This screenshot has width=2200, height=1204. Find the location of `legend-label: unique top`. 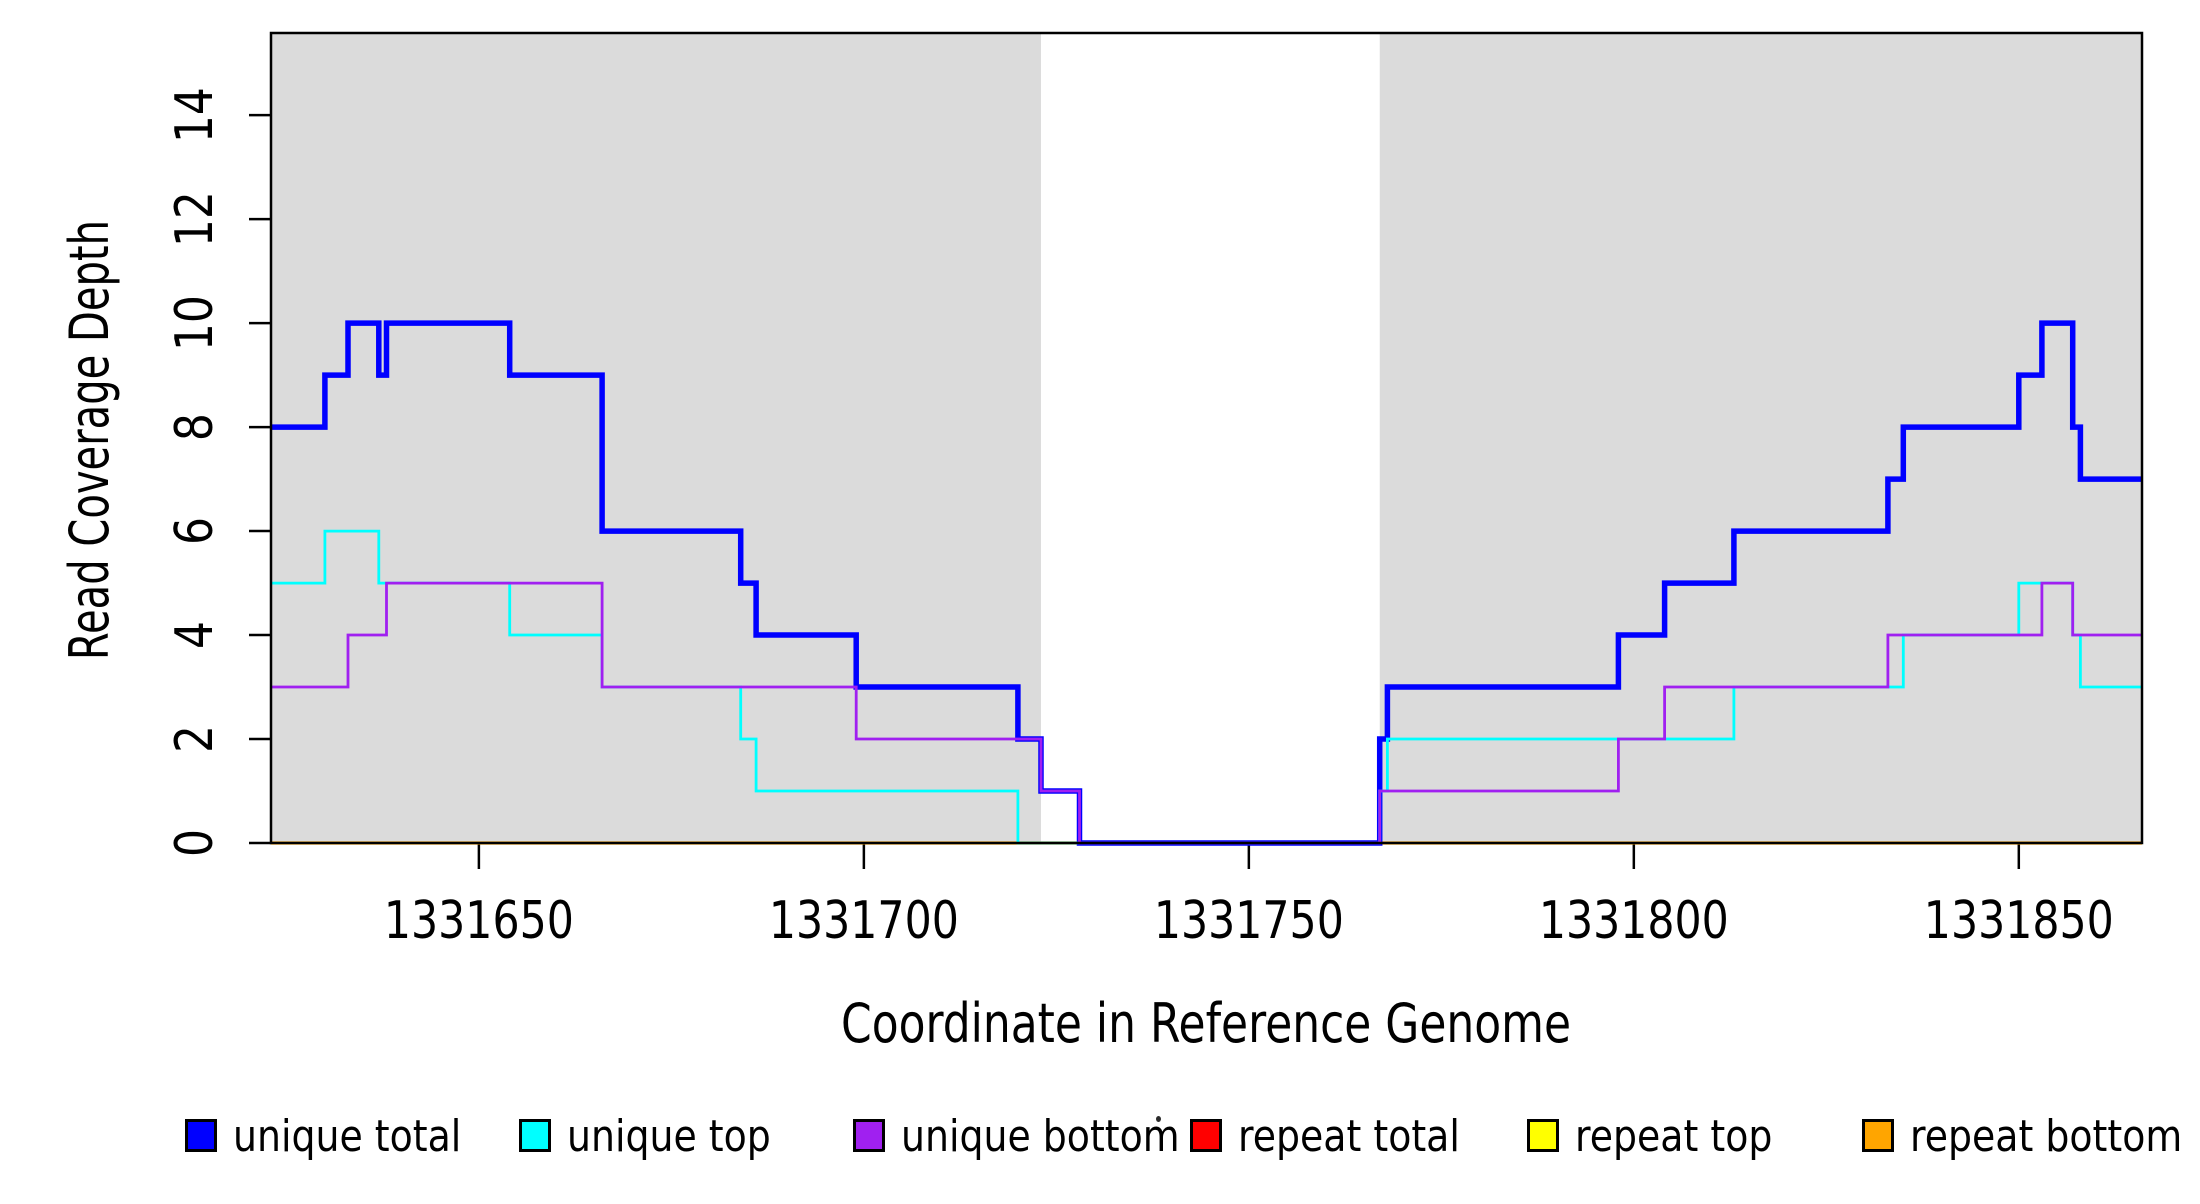

legend-label: unique top is located at coordinates (669, 1136).